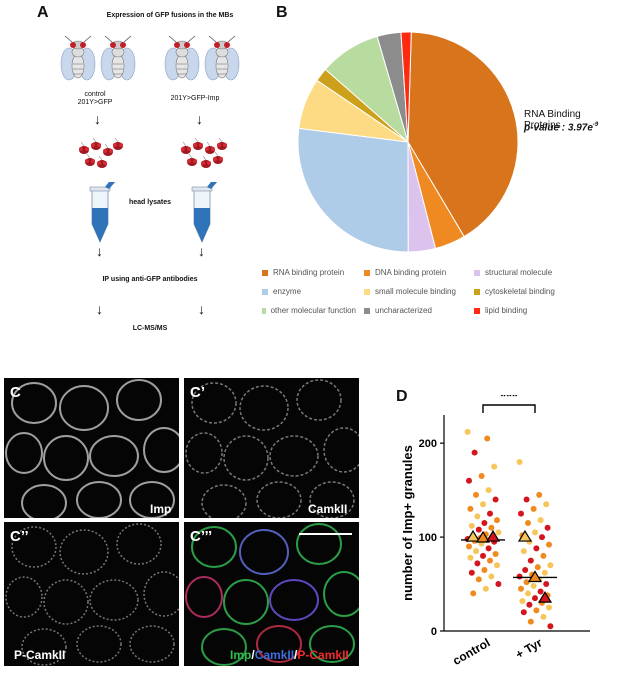 This screenshot has height=678, width=617. I want to click on merge-label: Imp/CamkII/P-CamkII, so click(289, 655).